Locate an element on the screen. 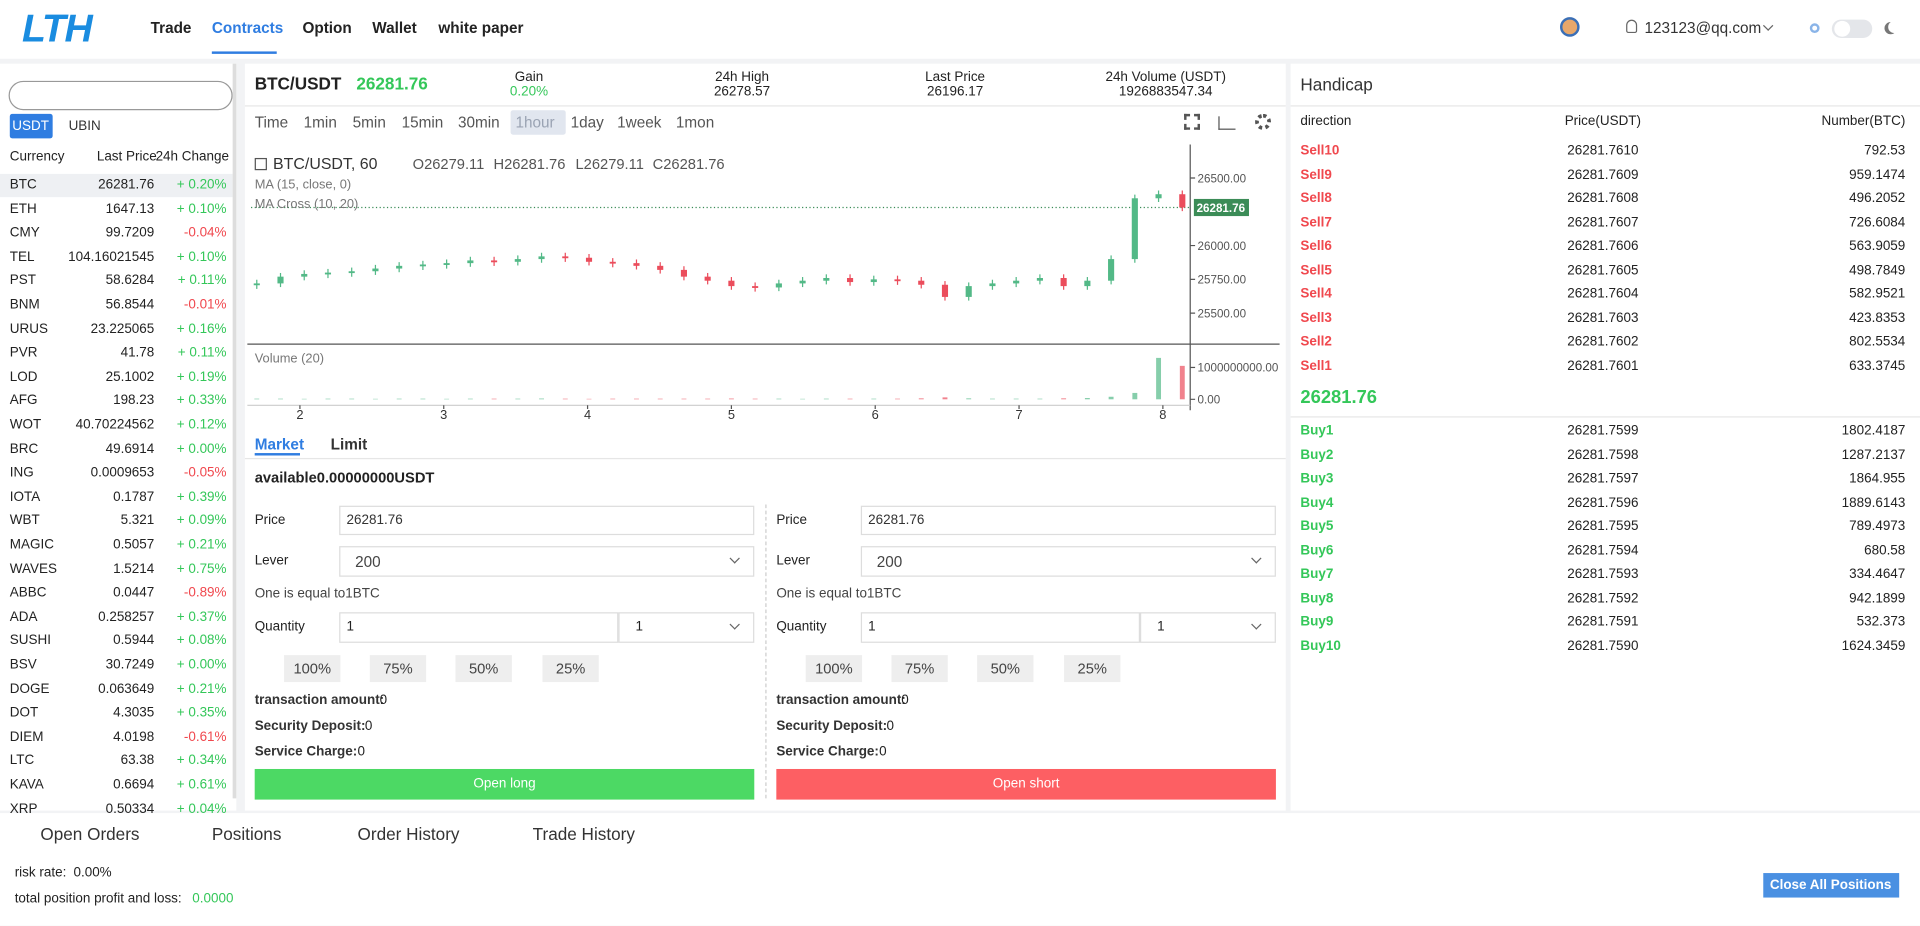 This screenshot has height=926, width=1920. currency: CMY is located at coordinates (24, 233).